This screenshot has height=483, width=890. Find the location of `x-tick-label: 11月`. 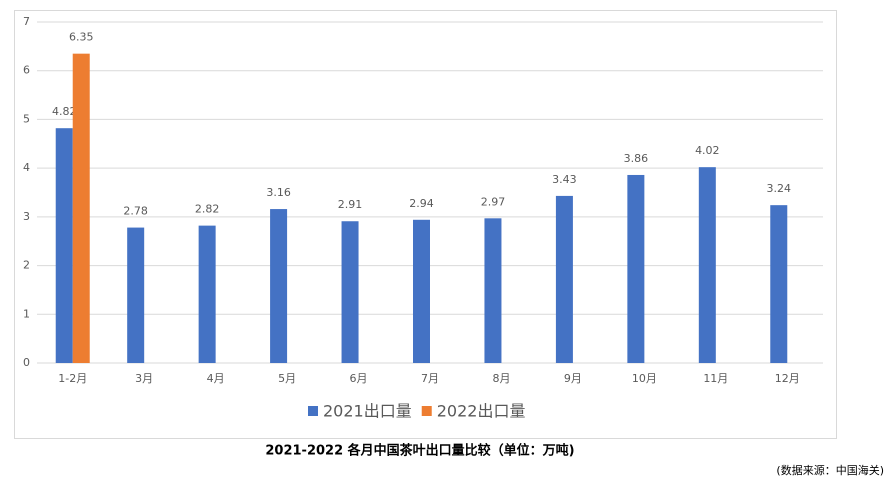

x-tick-label: 11月 is located at coordinates (715, 378).